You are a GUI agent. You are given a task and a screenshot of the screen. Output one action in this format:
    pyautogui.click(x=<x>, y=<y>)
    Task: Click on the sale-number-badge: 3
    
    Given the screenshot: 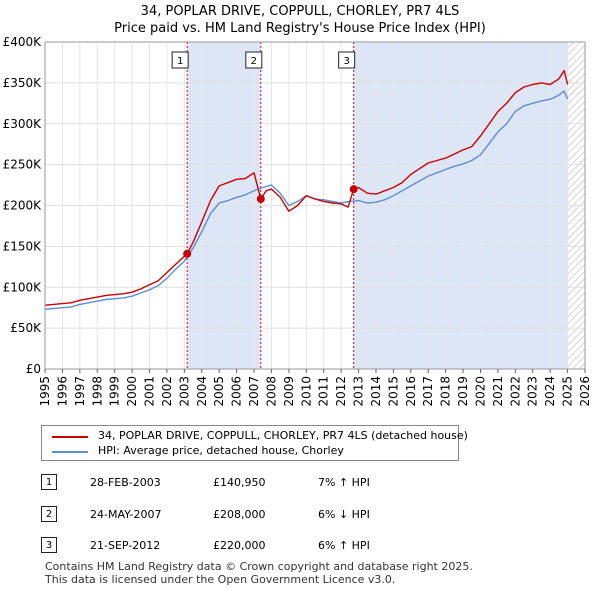 What is the action you would take?
    pyautogui.click(x=49, y=545)
    